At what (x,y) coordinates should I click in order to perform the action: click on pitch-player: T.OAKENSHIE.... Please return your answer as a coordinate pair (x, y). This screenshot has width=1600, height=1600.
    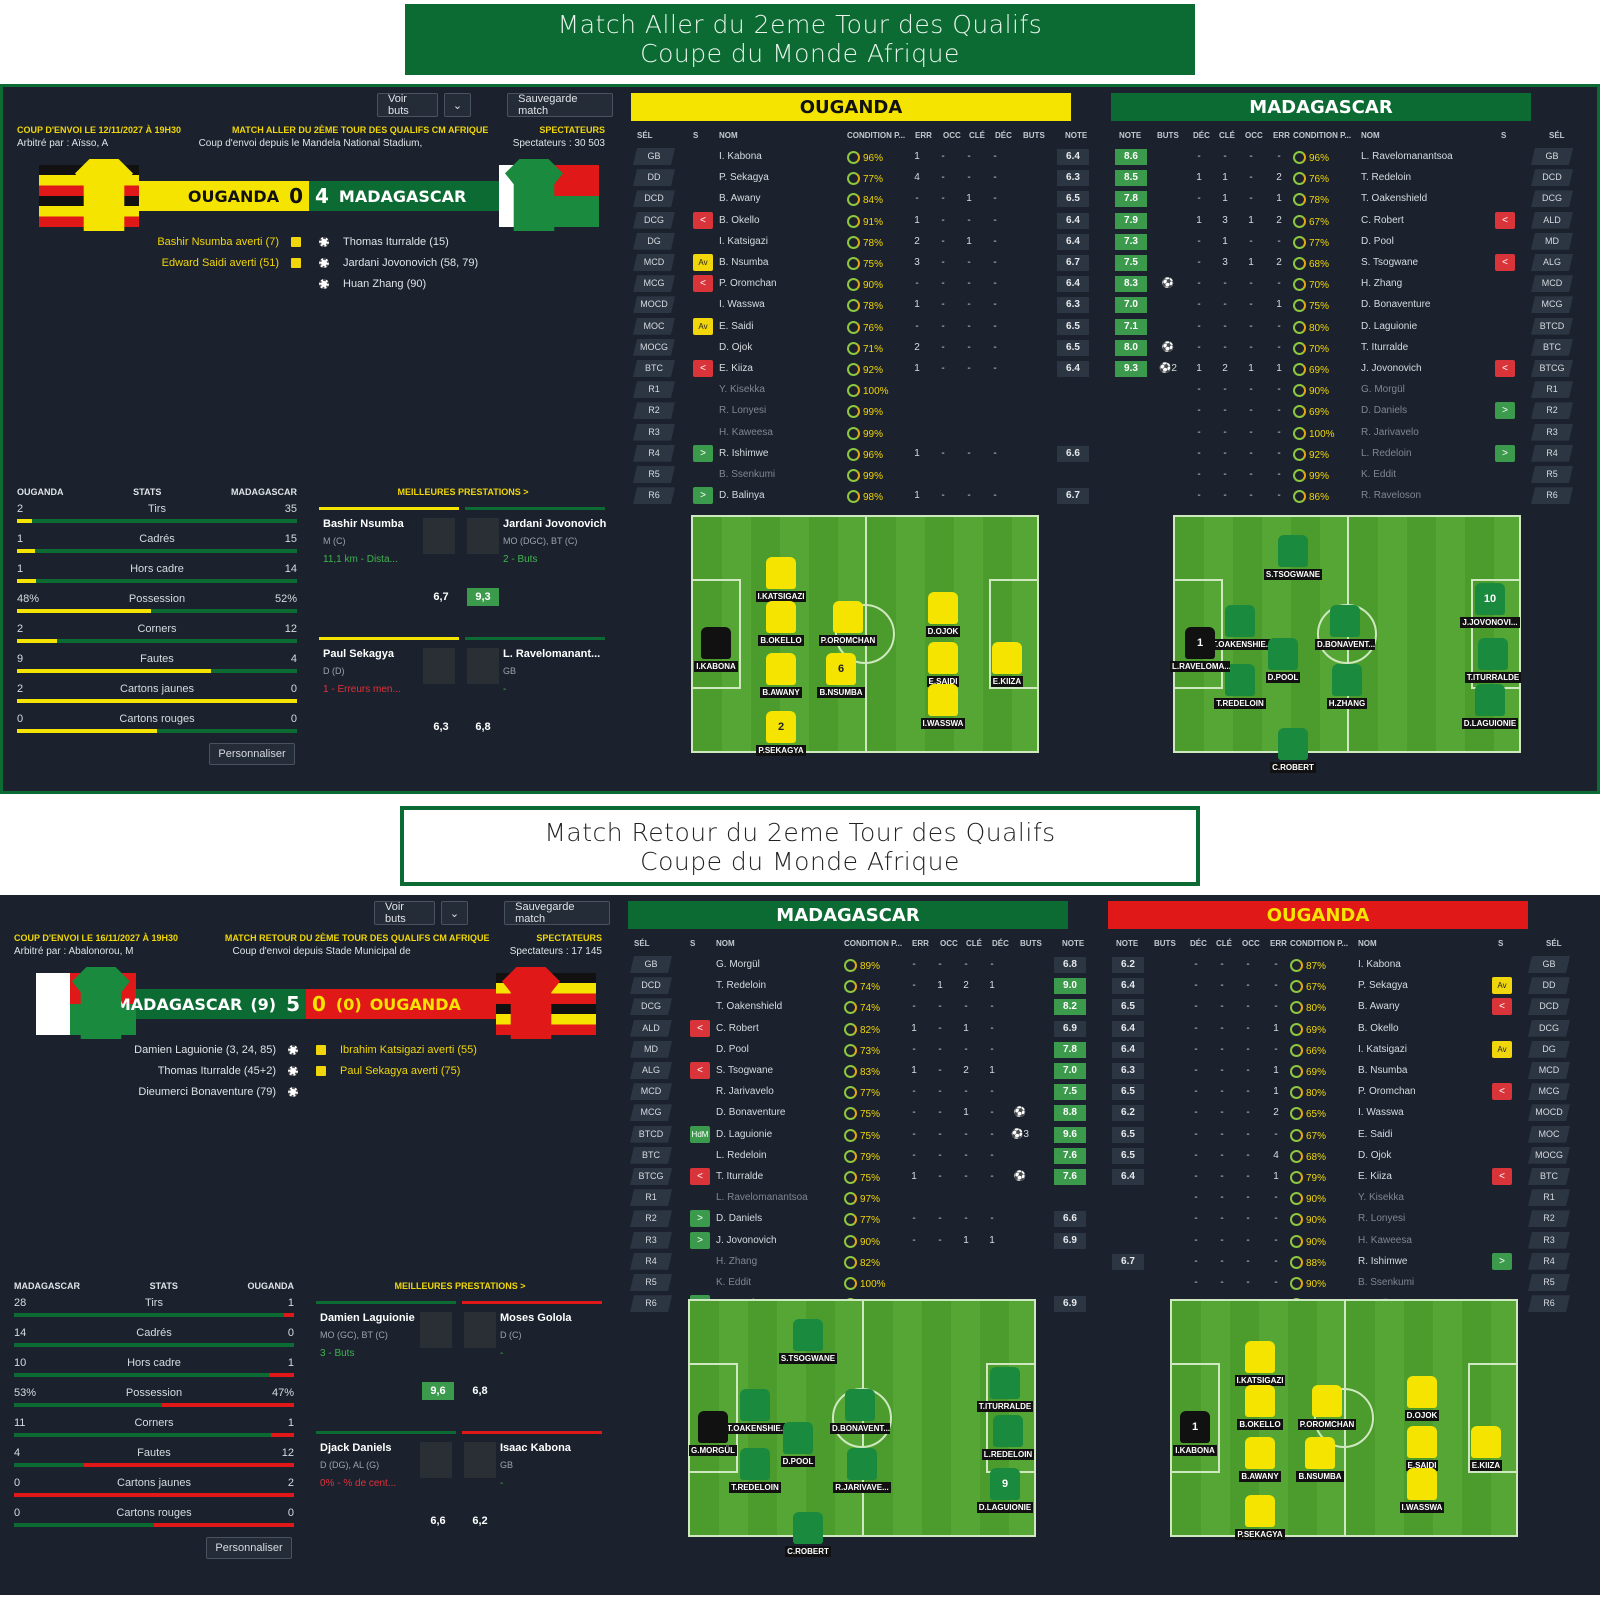
    Looking at the image, I should click on (755, 1414).